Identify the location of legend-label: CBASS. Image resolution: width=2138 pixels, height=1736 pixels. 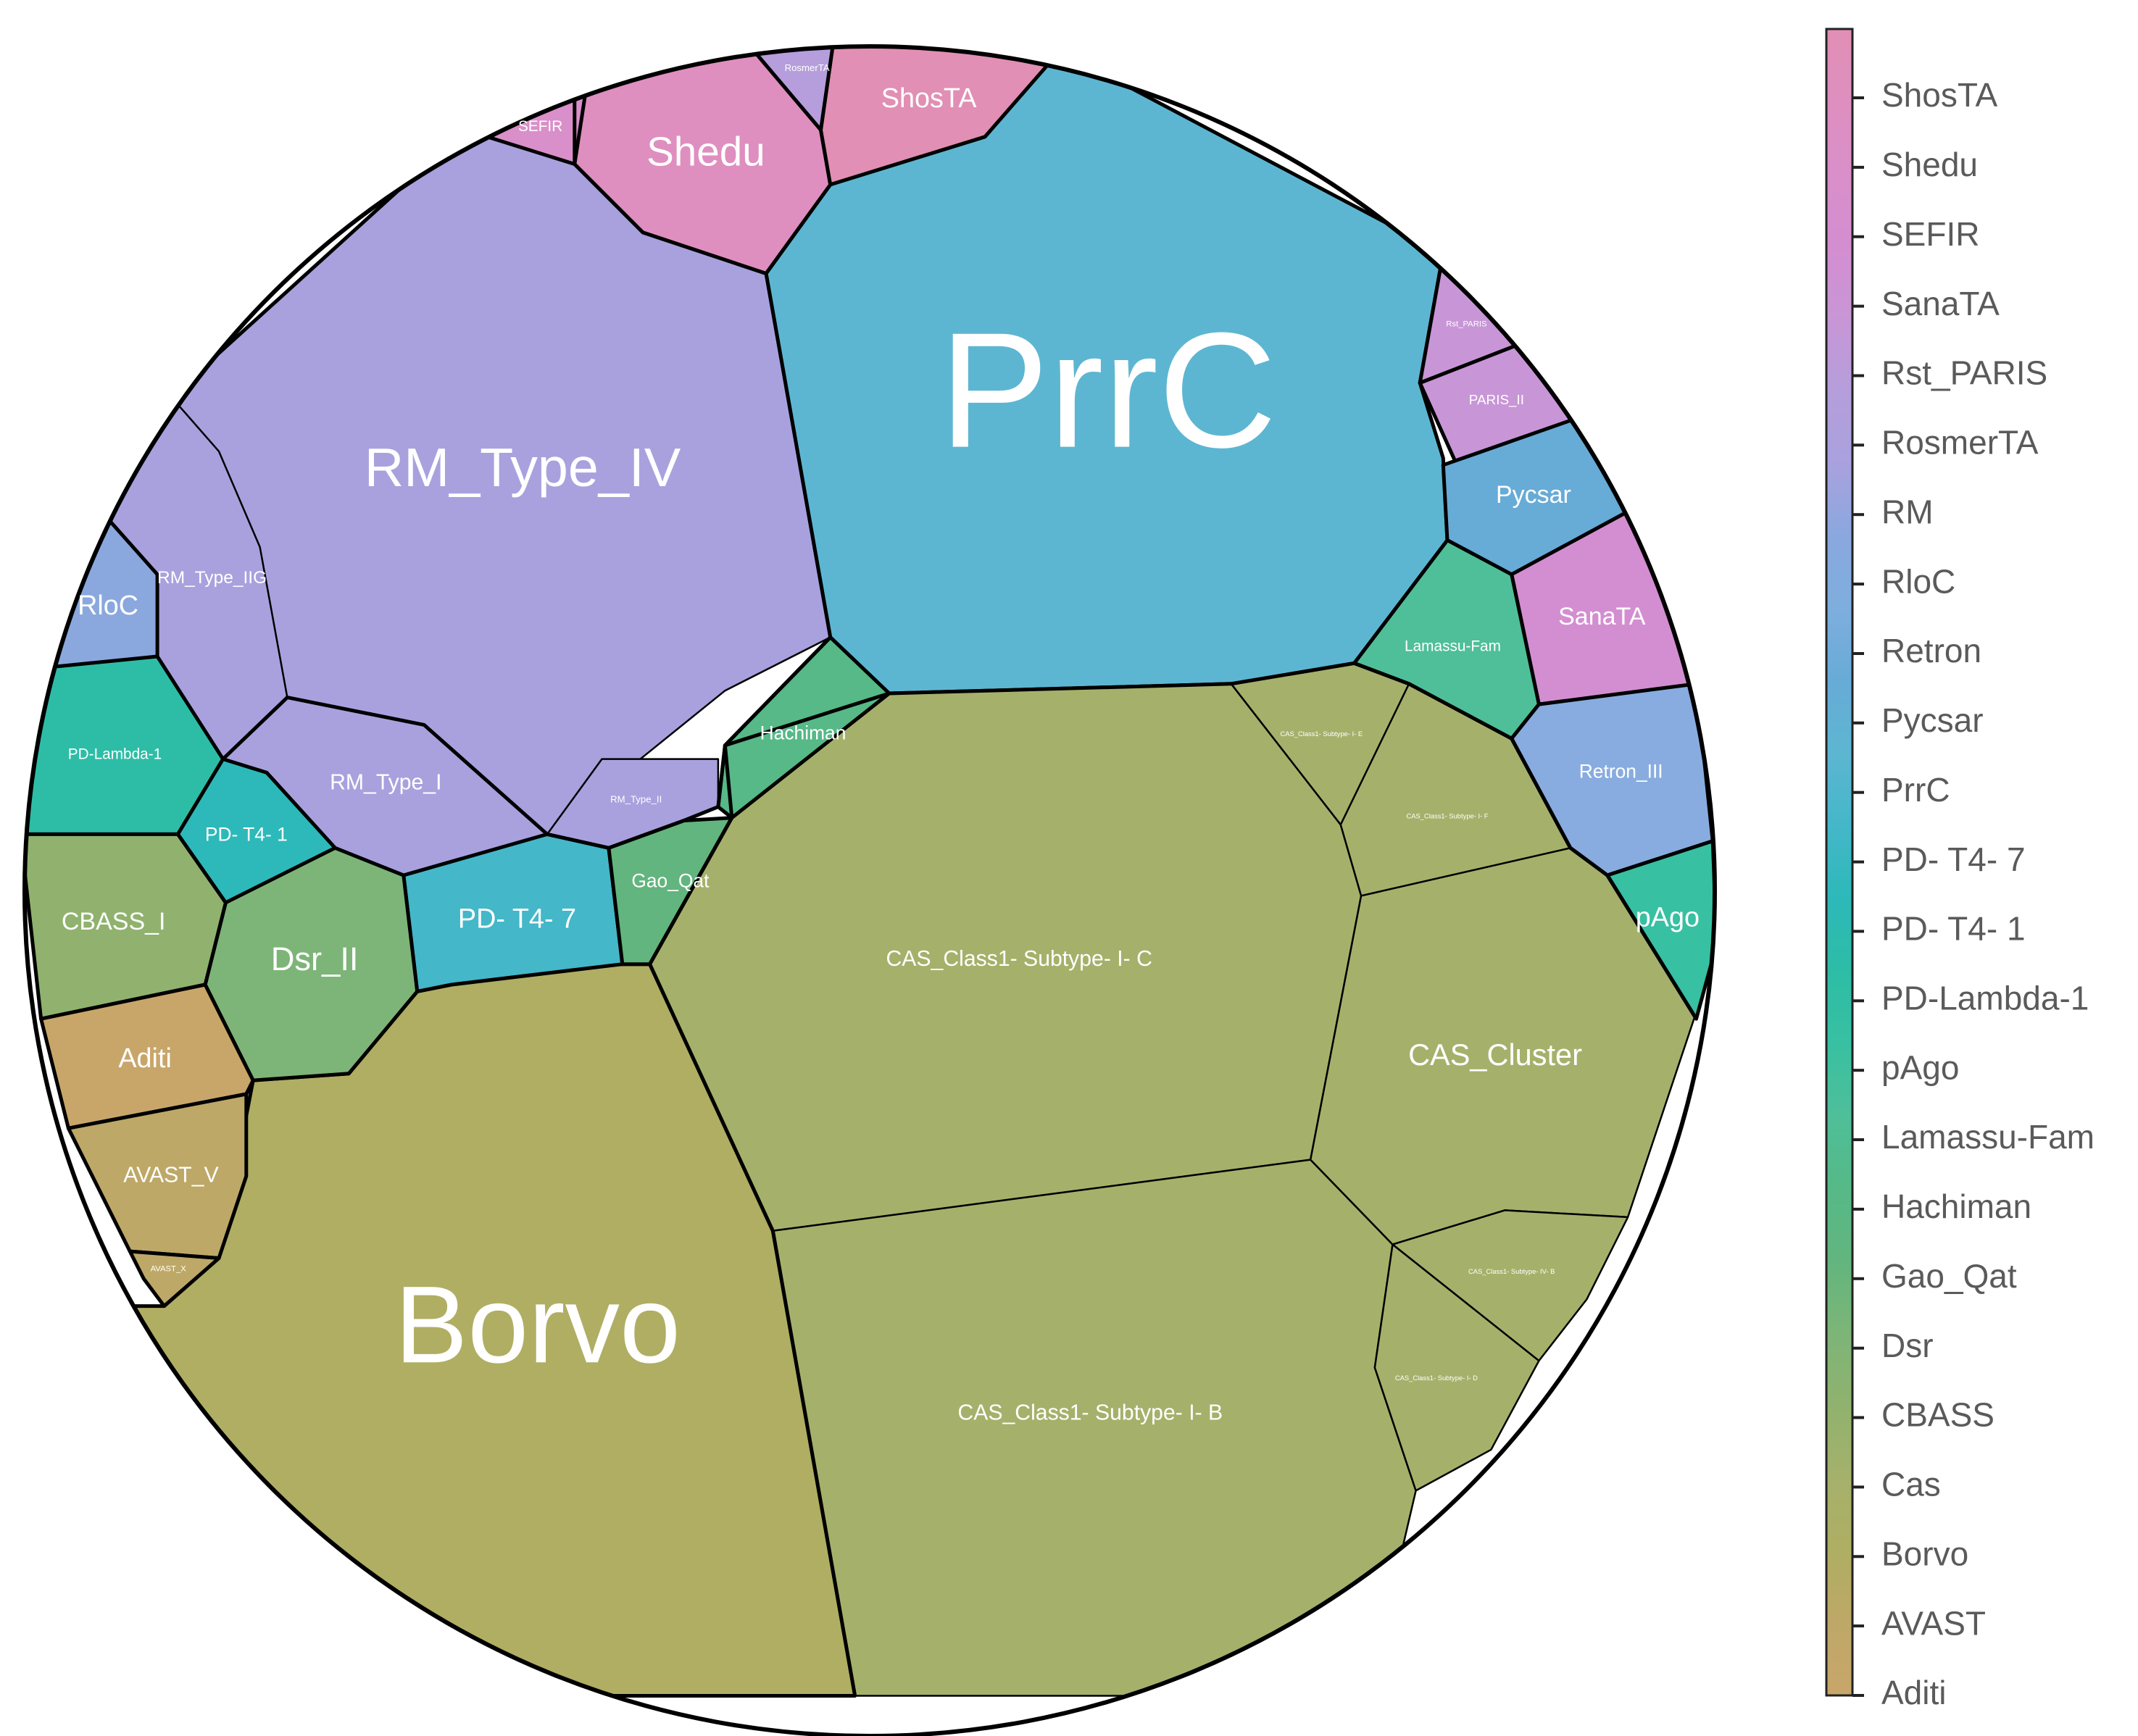
(1938, 1415).